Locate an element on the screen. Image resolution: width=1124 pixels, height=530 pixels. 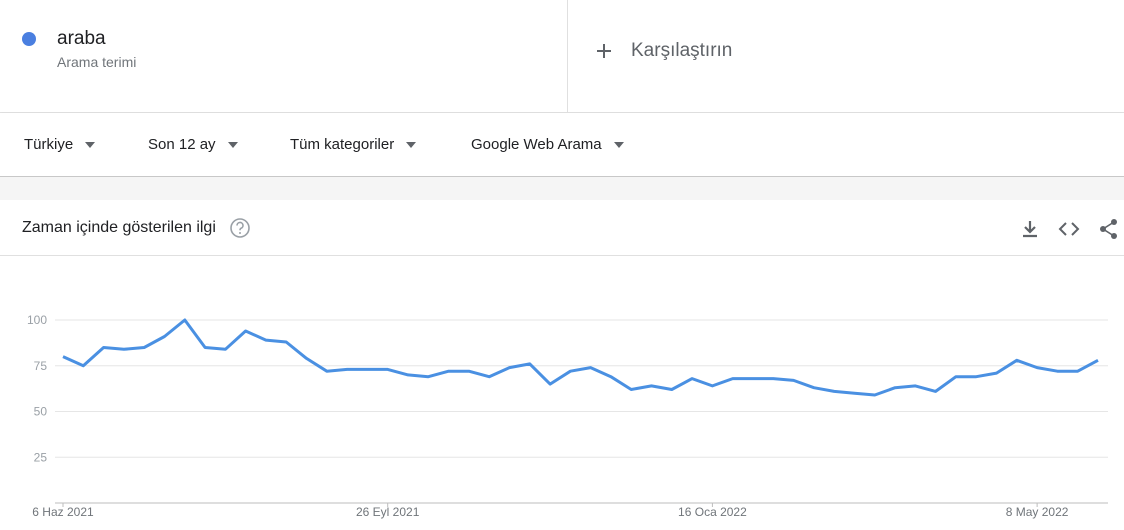
search-term: araba is located at coordinates (81, 38).